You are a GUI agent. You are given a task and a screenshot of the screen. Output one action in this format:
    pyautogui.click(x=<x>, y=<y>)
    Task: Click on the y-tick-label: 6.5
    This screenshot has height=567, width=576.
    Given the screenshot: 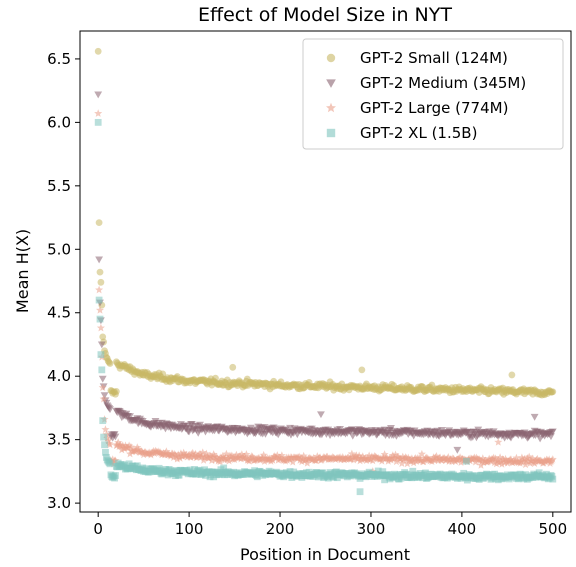 What is the action you would take?
    pyautogui.click(x=59, y=59)
    